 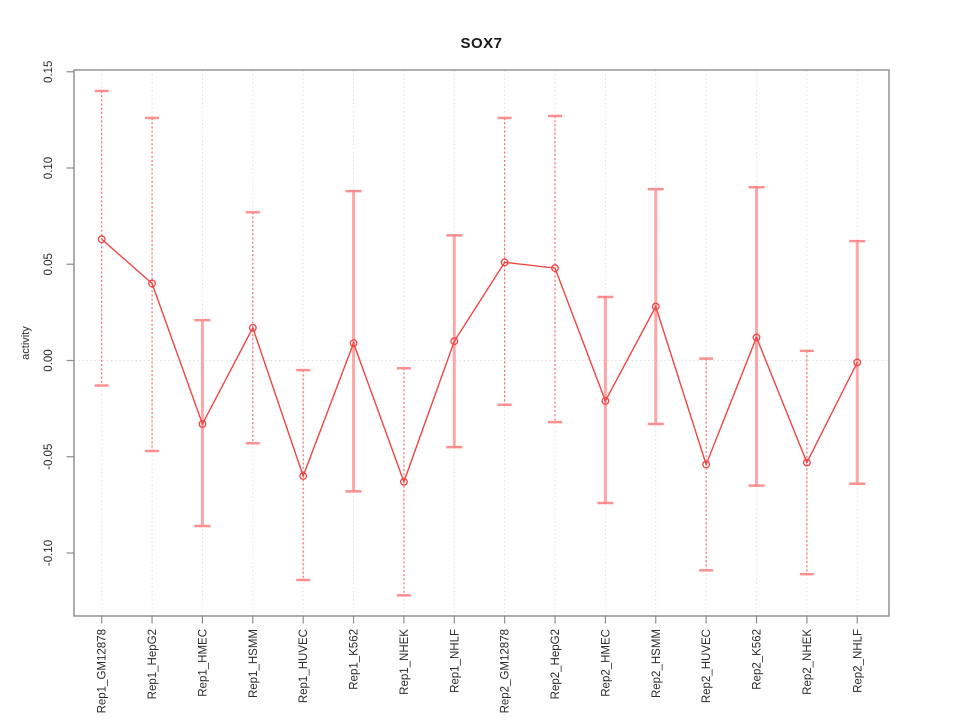 I want to click on x-tick-label: Rep2_HMEC, so click(x=606, y=663).